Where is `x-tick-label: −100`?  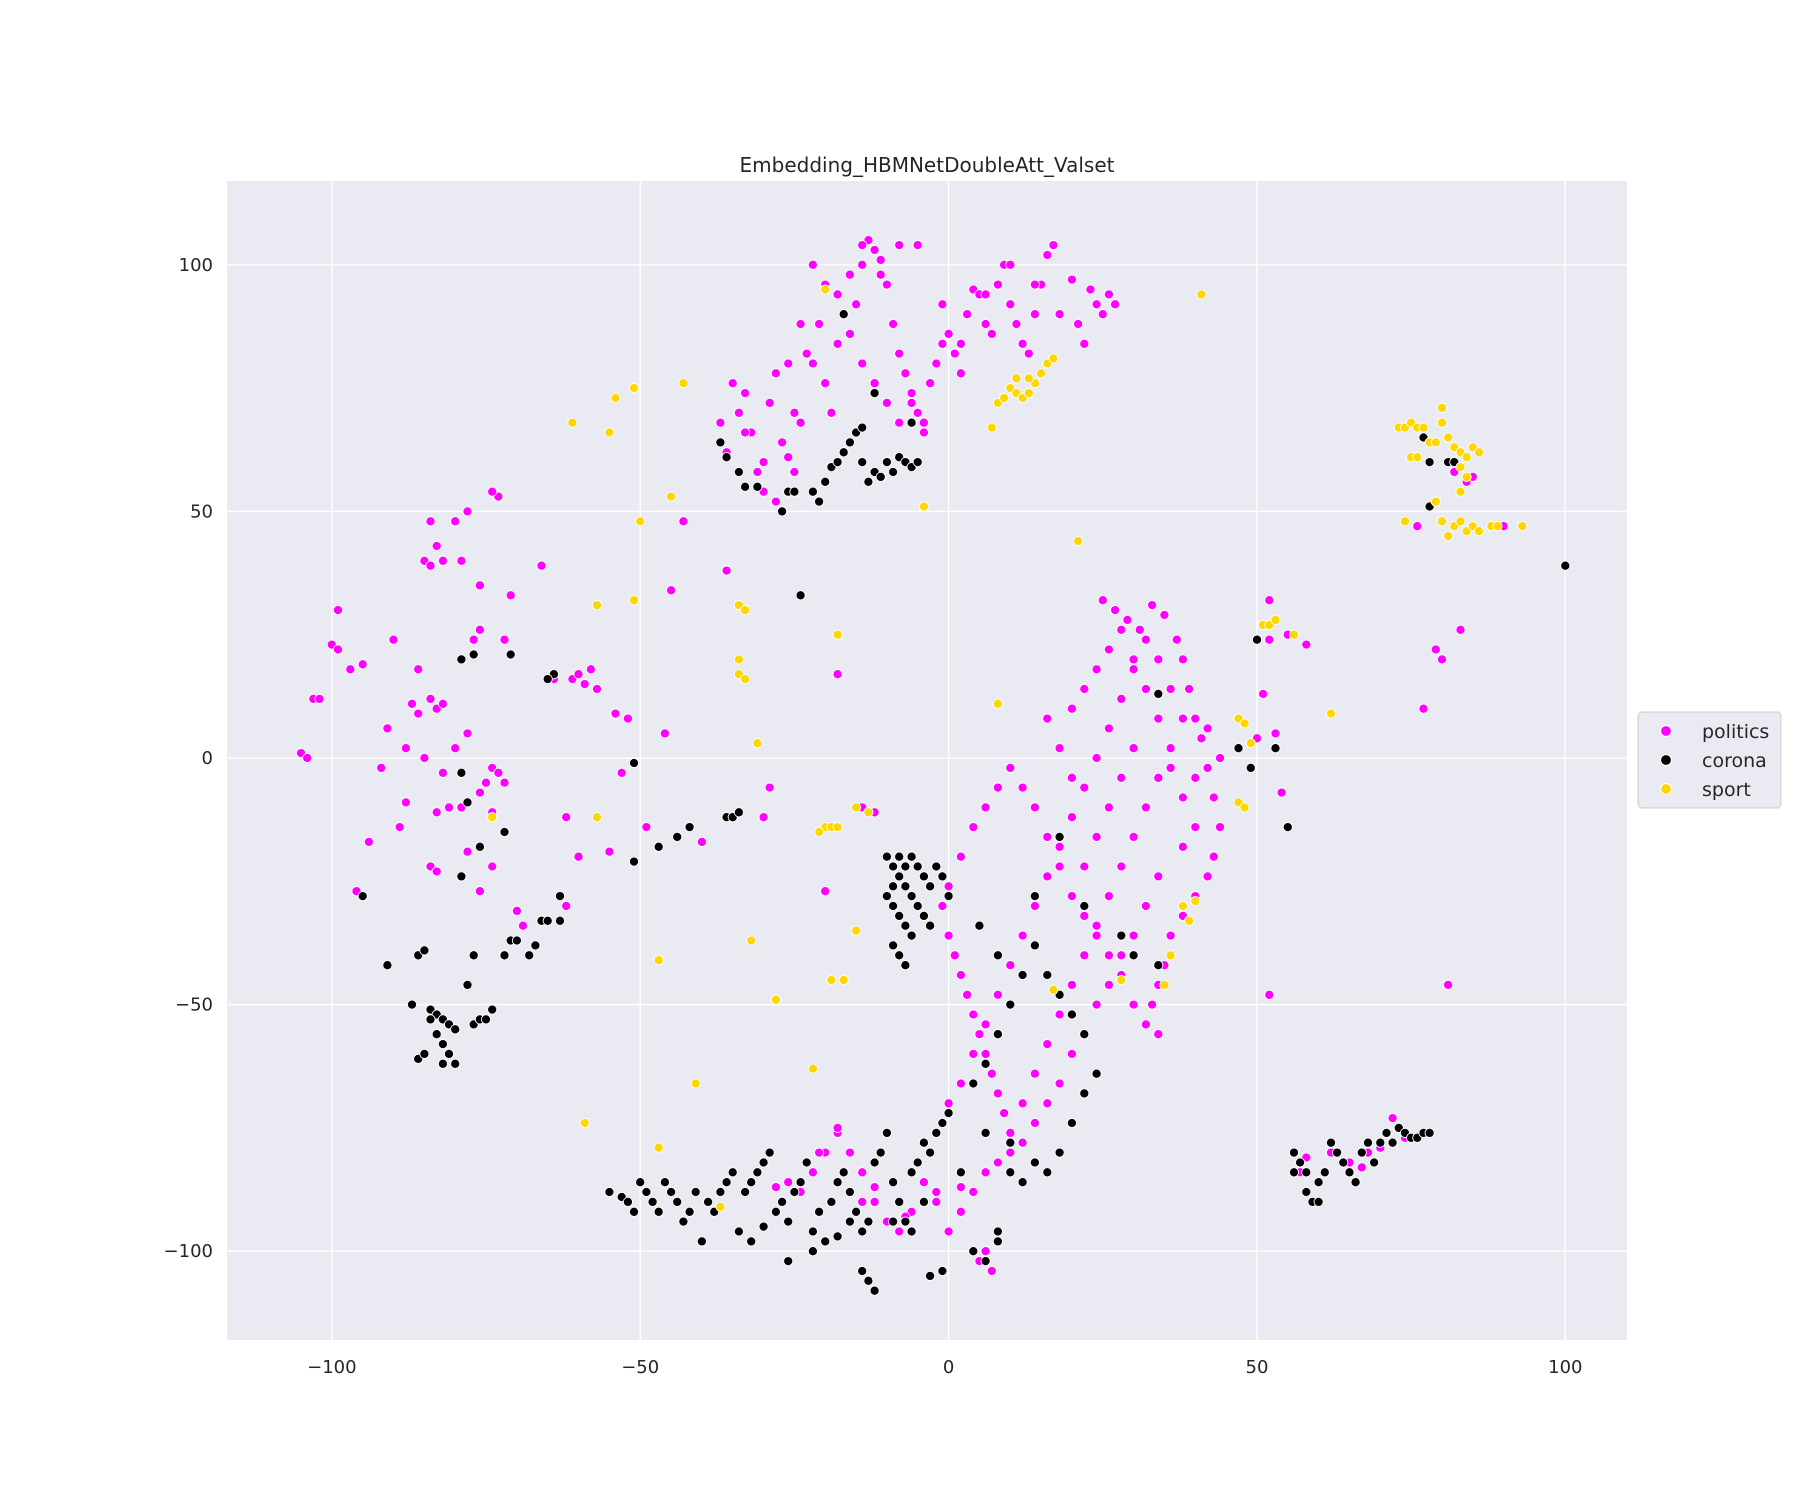 x-tick-label: −100 is located at coordinates (331, 1367).